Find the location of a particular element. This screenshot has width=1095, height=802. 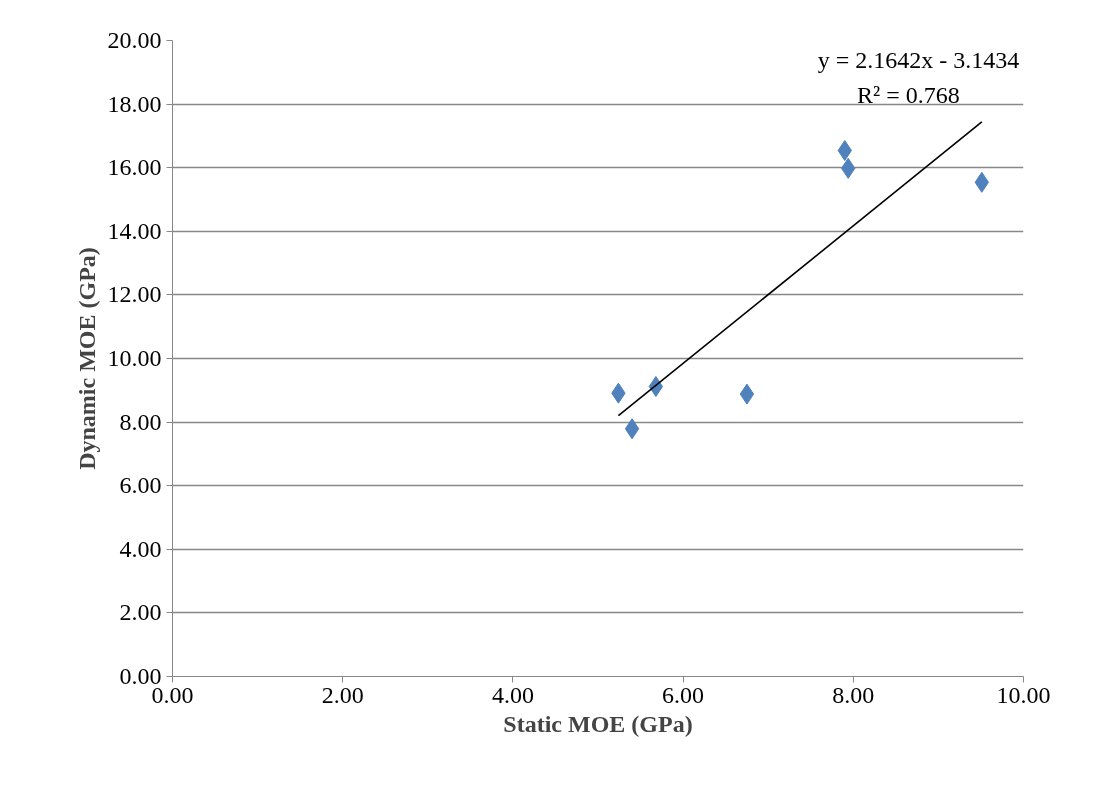

y-tick-label: 4.00 is located at coordinates (140, 548).